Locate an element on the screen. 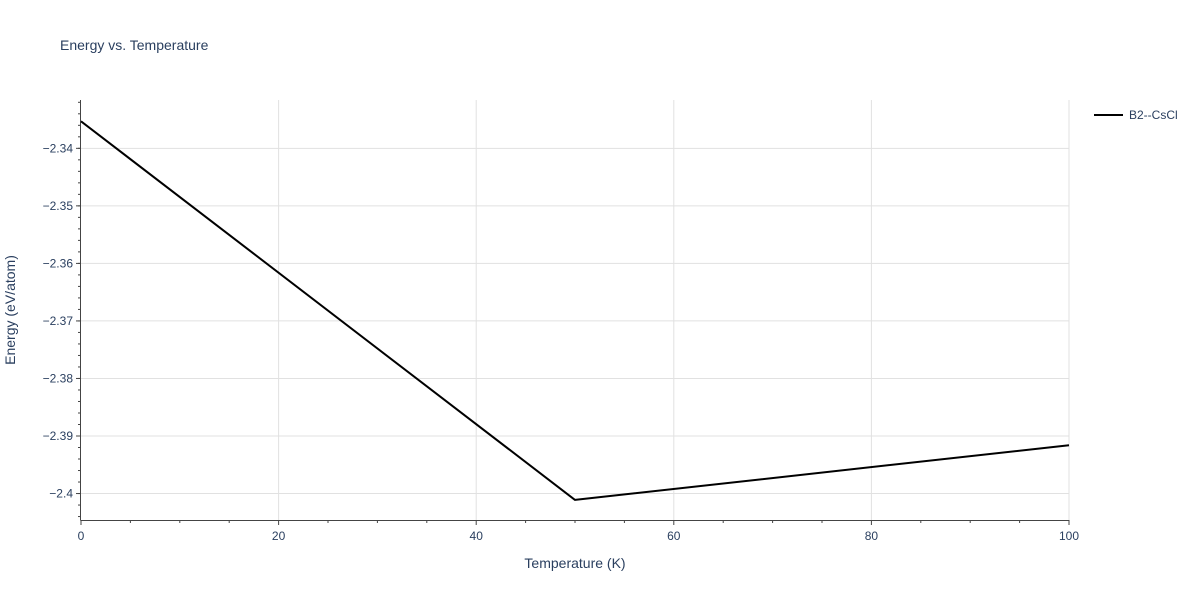  y-axis-ticks: −2.34 −2.35 −2.36 −2.37 −2.38 −2.39 −2.4 is located at coordinates (62, 321).